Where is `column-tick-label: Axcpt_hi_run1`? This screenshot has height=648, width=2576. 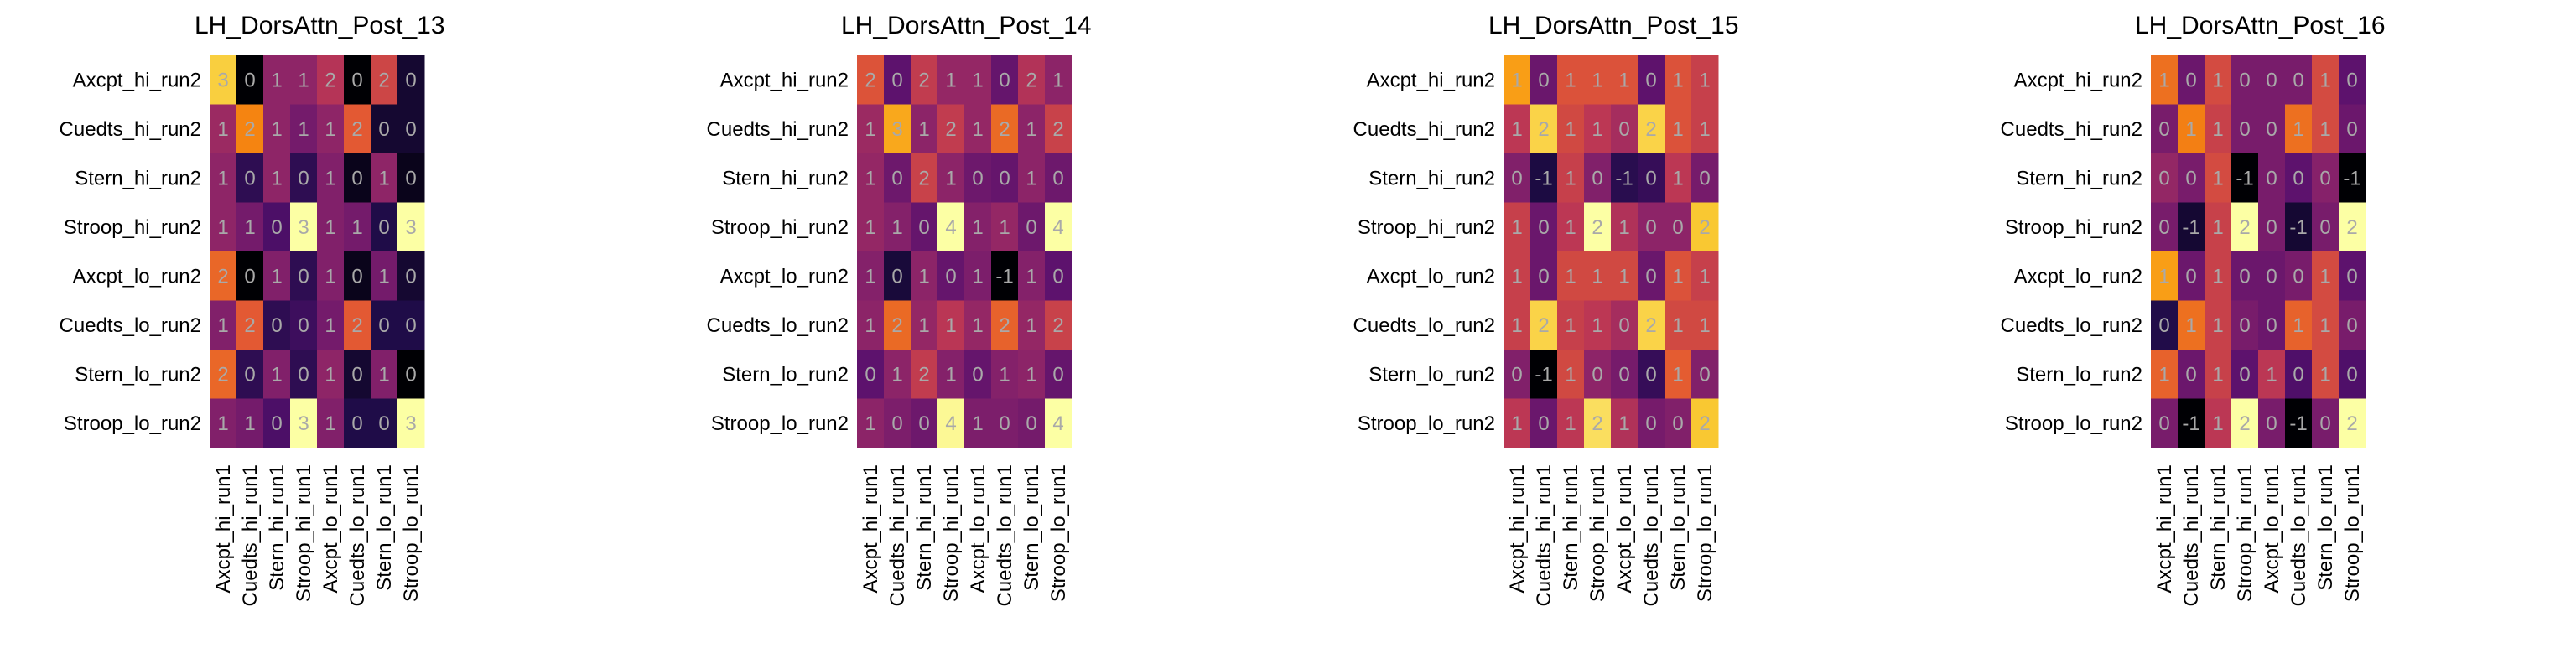
column-tick-label: Axcpt_hi_run1 is located at coordinates (871, 528).